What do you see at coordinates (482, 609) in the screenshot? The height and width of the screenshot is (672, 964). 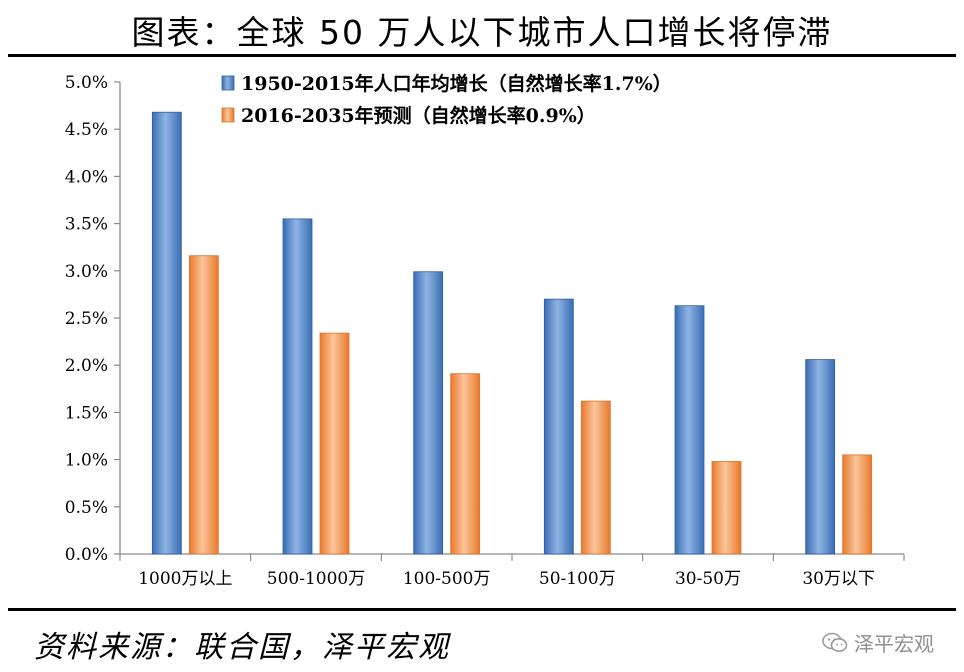 I see `bottom-rule` at bounding box center [482, 609].